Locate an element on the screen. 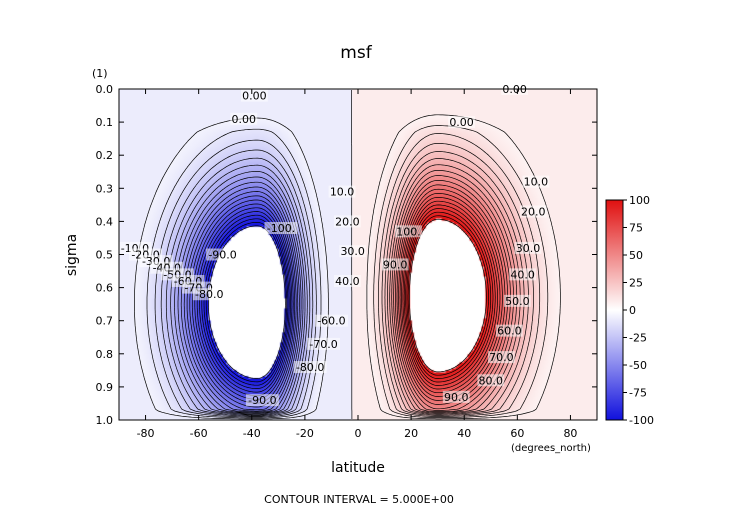 The width and height of the screenshot is (752, 532). contour-label: 80.0 is located at coordinates (491, 380).